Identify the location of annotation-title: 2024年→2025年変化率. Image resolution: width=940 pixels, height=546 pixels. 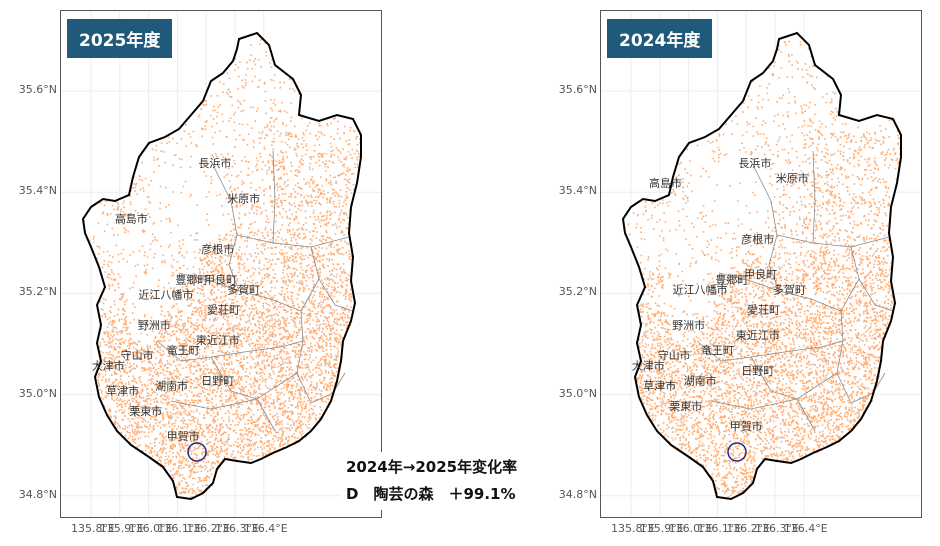
(432, 467).